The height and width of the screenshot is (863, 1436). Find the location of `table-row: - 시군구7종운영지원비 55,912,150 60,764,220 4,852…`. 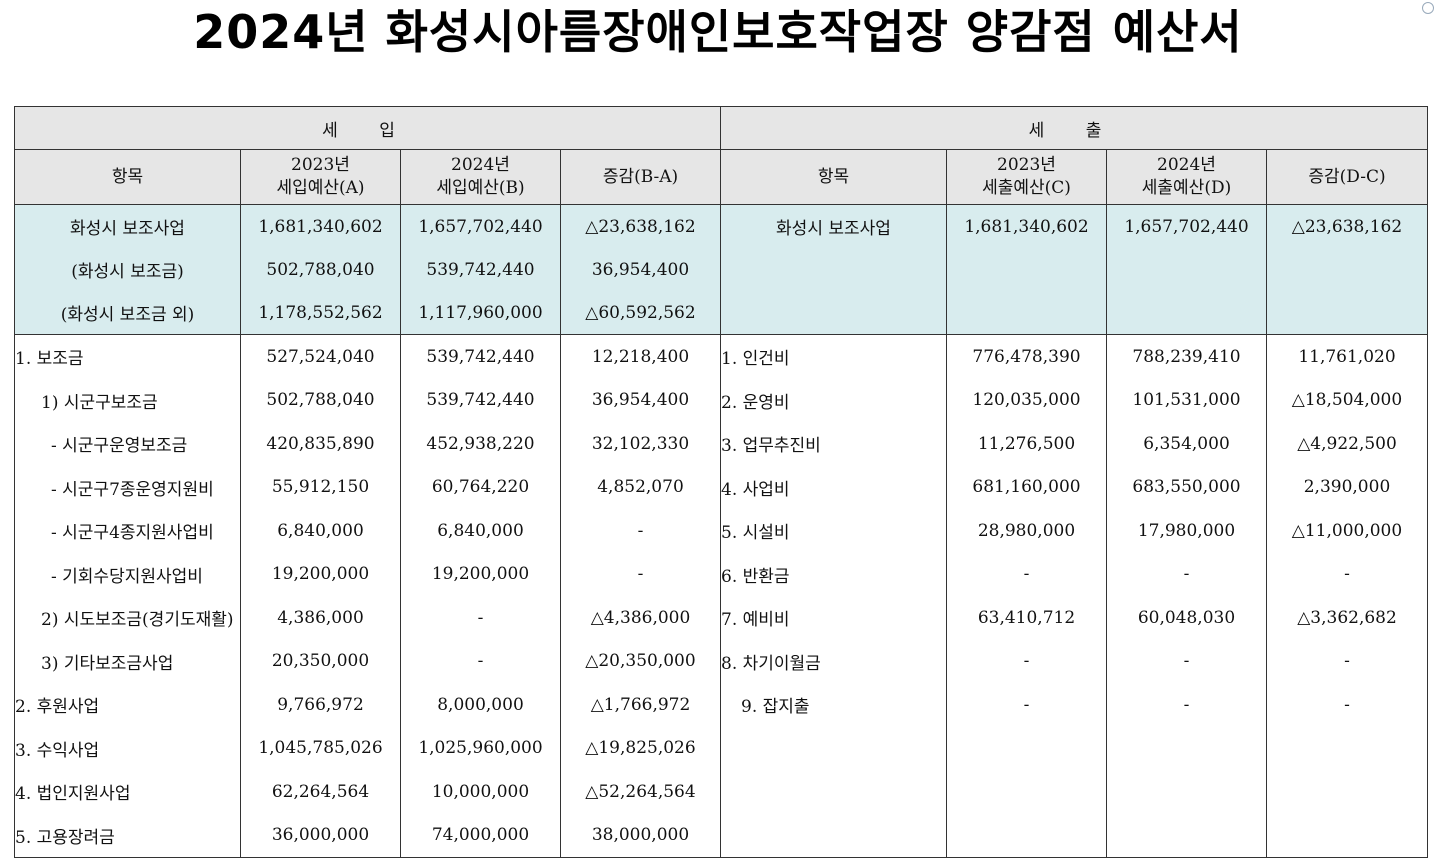

table-row: - 시군구7종운영지원비 55,912,150 60,764,220 4,852… is located at coordinates (721, 487).